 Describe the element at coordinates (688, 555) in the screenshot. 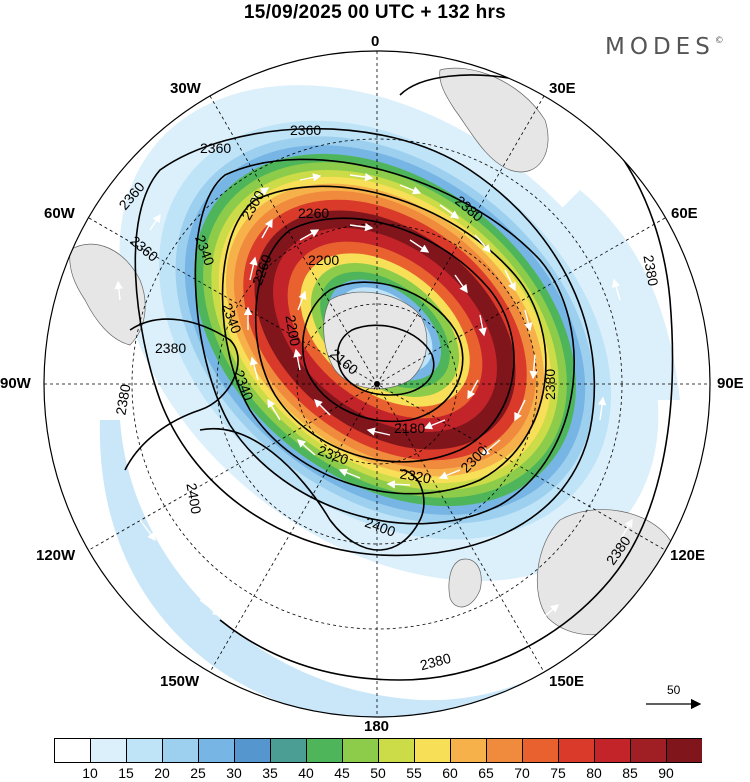

I see `lon-label-120e: 120E` at that location.